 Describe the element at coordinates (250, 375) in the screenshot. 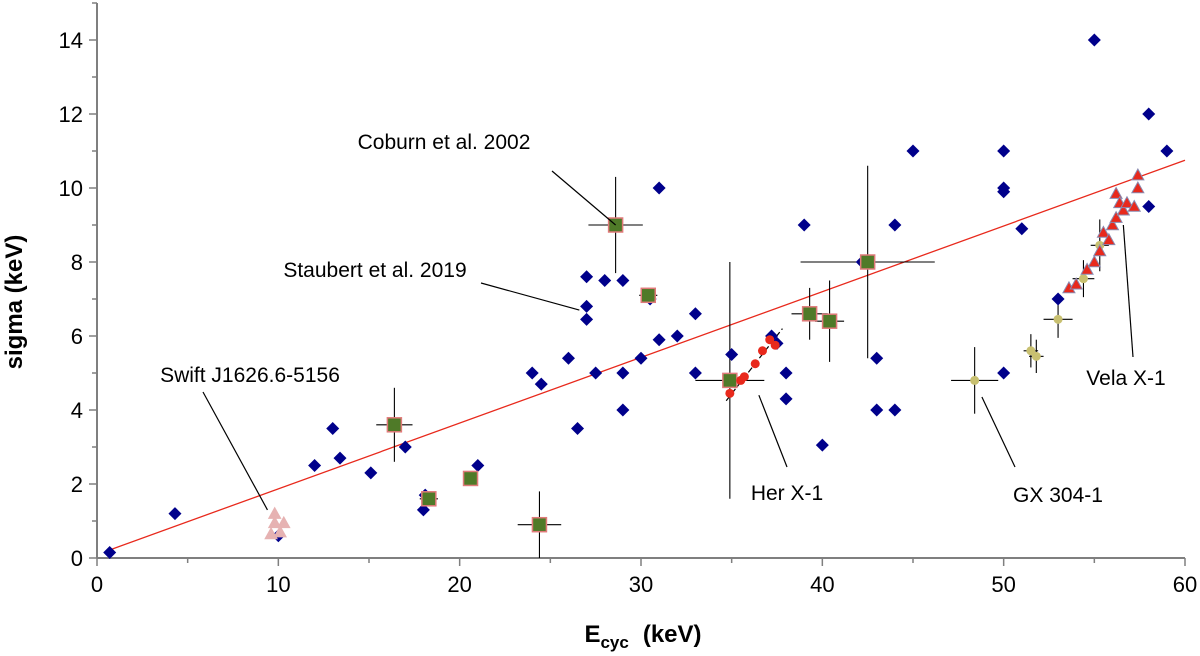

I see `annot-swift-label: Swift J1626.6-5156` at that location.